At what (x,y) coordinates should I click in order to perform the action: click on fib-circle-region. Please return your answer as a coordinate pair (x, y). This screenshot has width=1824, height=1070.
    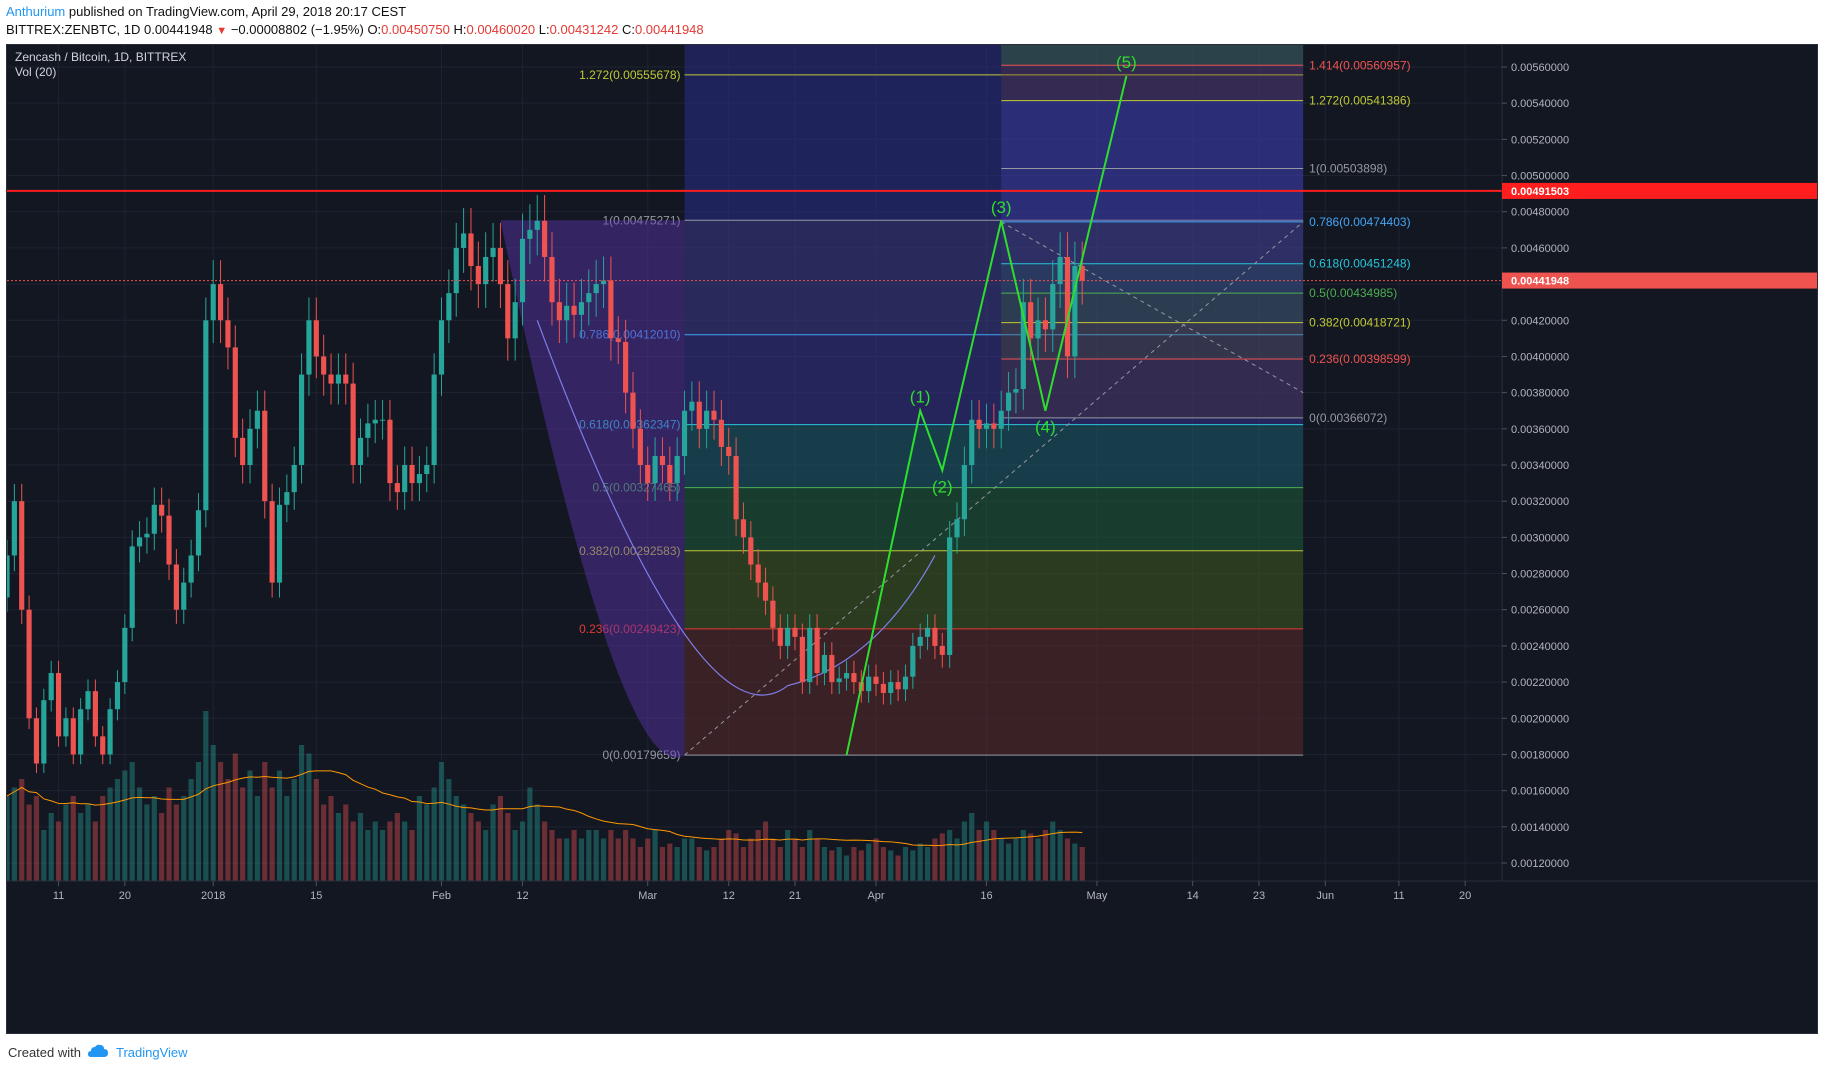
    Looking at the image, I should click on (592, 489).